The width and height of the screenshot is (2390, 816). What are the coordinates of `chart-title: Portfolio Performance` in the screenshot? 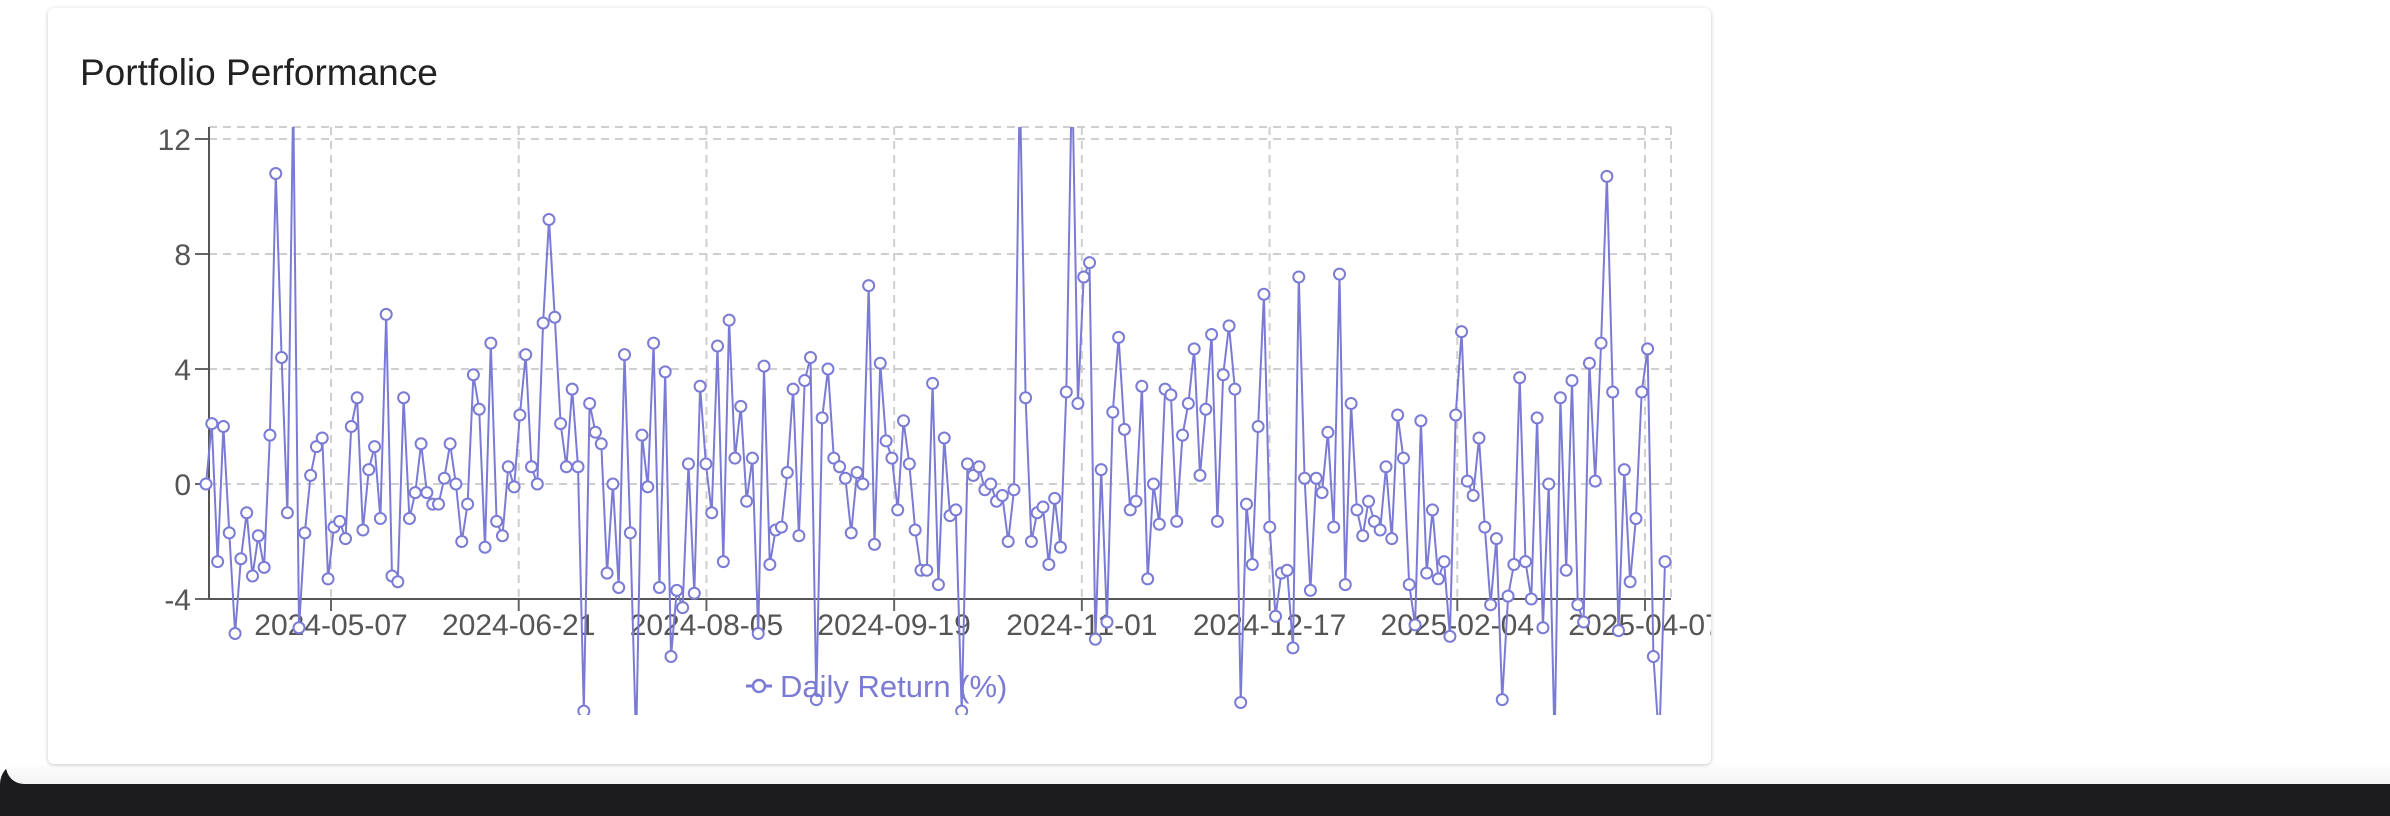 It's located at (259, 72).